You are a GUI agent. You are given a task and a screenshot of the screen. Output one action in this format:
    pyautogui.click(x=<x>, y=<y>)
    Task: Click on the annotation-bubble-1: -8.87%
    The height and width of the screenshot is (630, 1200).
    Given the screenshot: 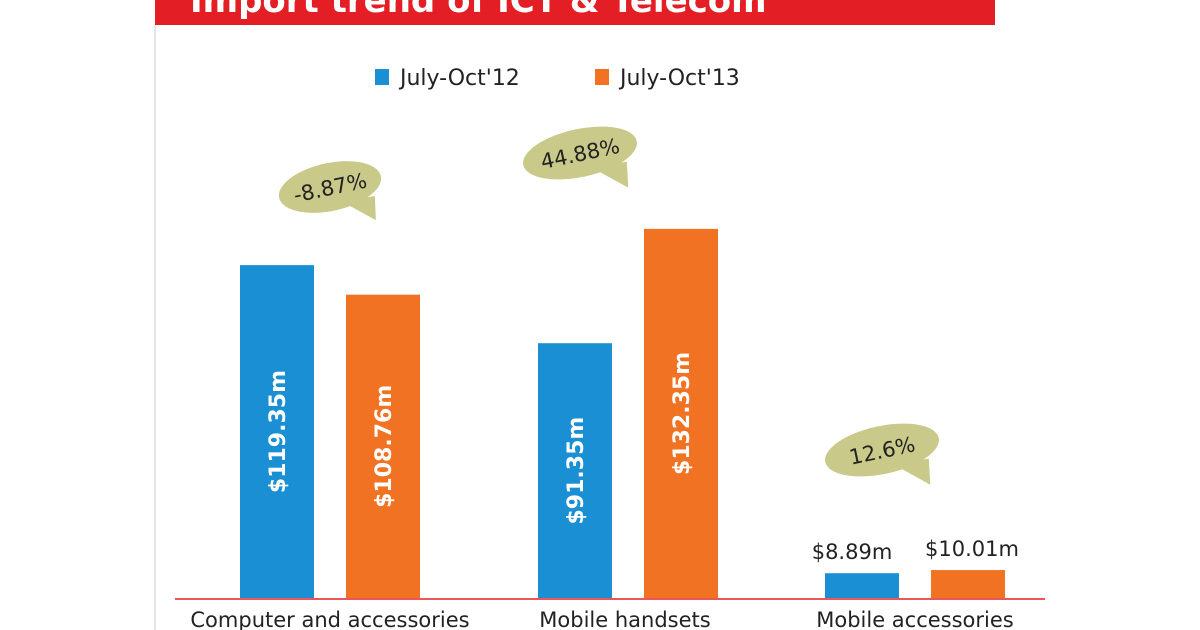 What is the action you would take?
    pyautogui.click(x=330, y=191)
    